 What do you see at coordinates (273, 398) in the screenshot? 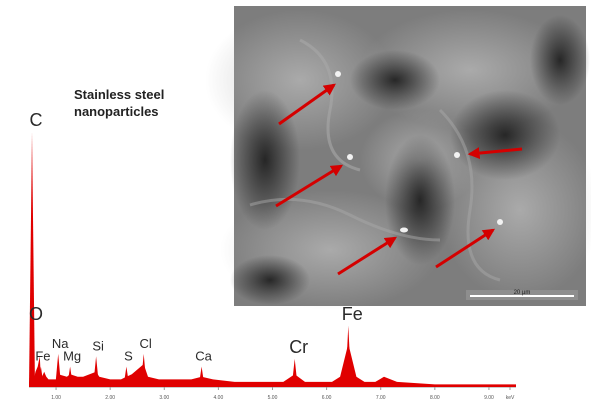
I see `x-tick-label: 5.00` at bounding box center [273, 398].